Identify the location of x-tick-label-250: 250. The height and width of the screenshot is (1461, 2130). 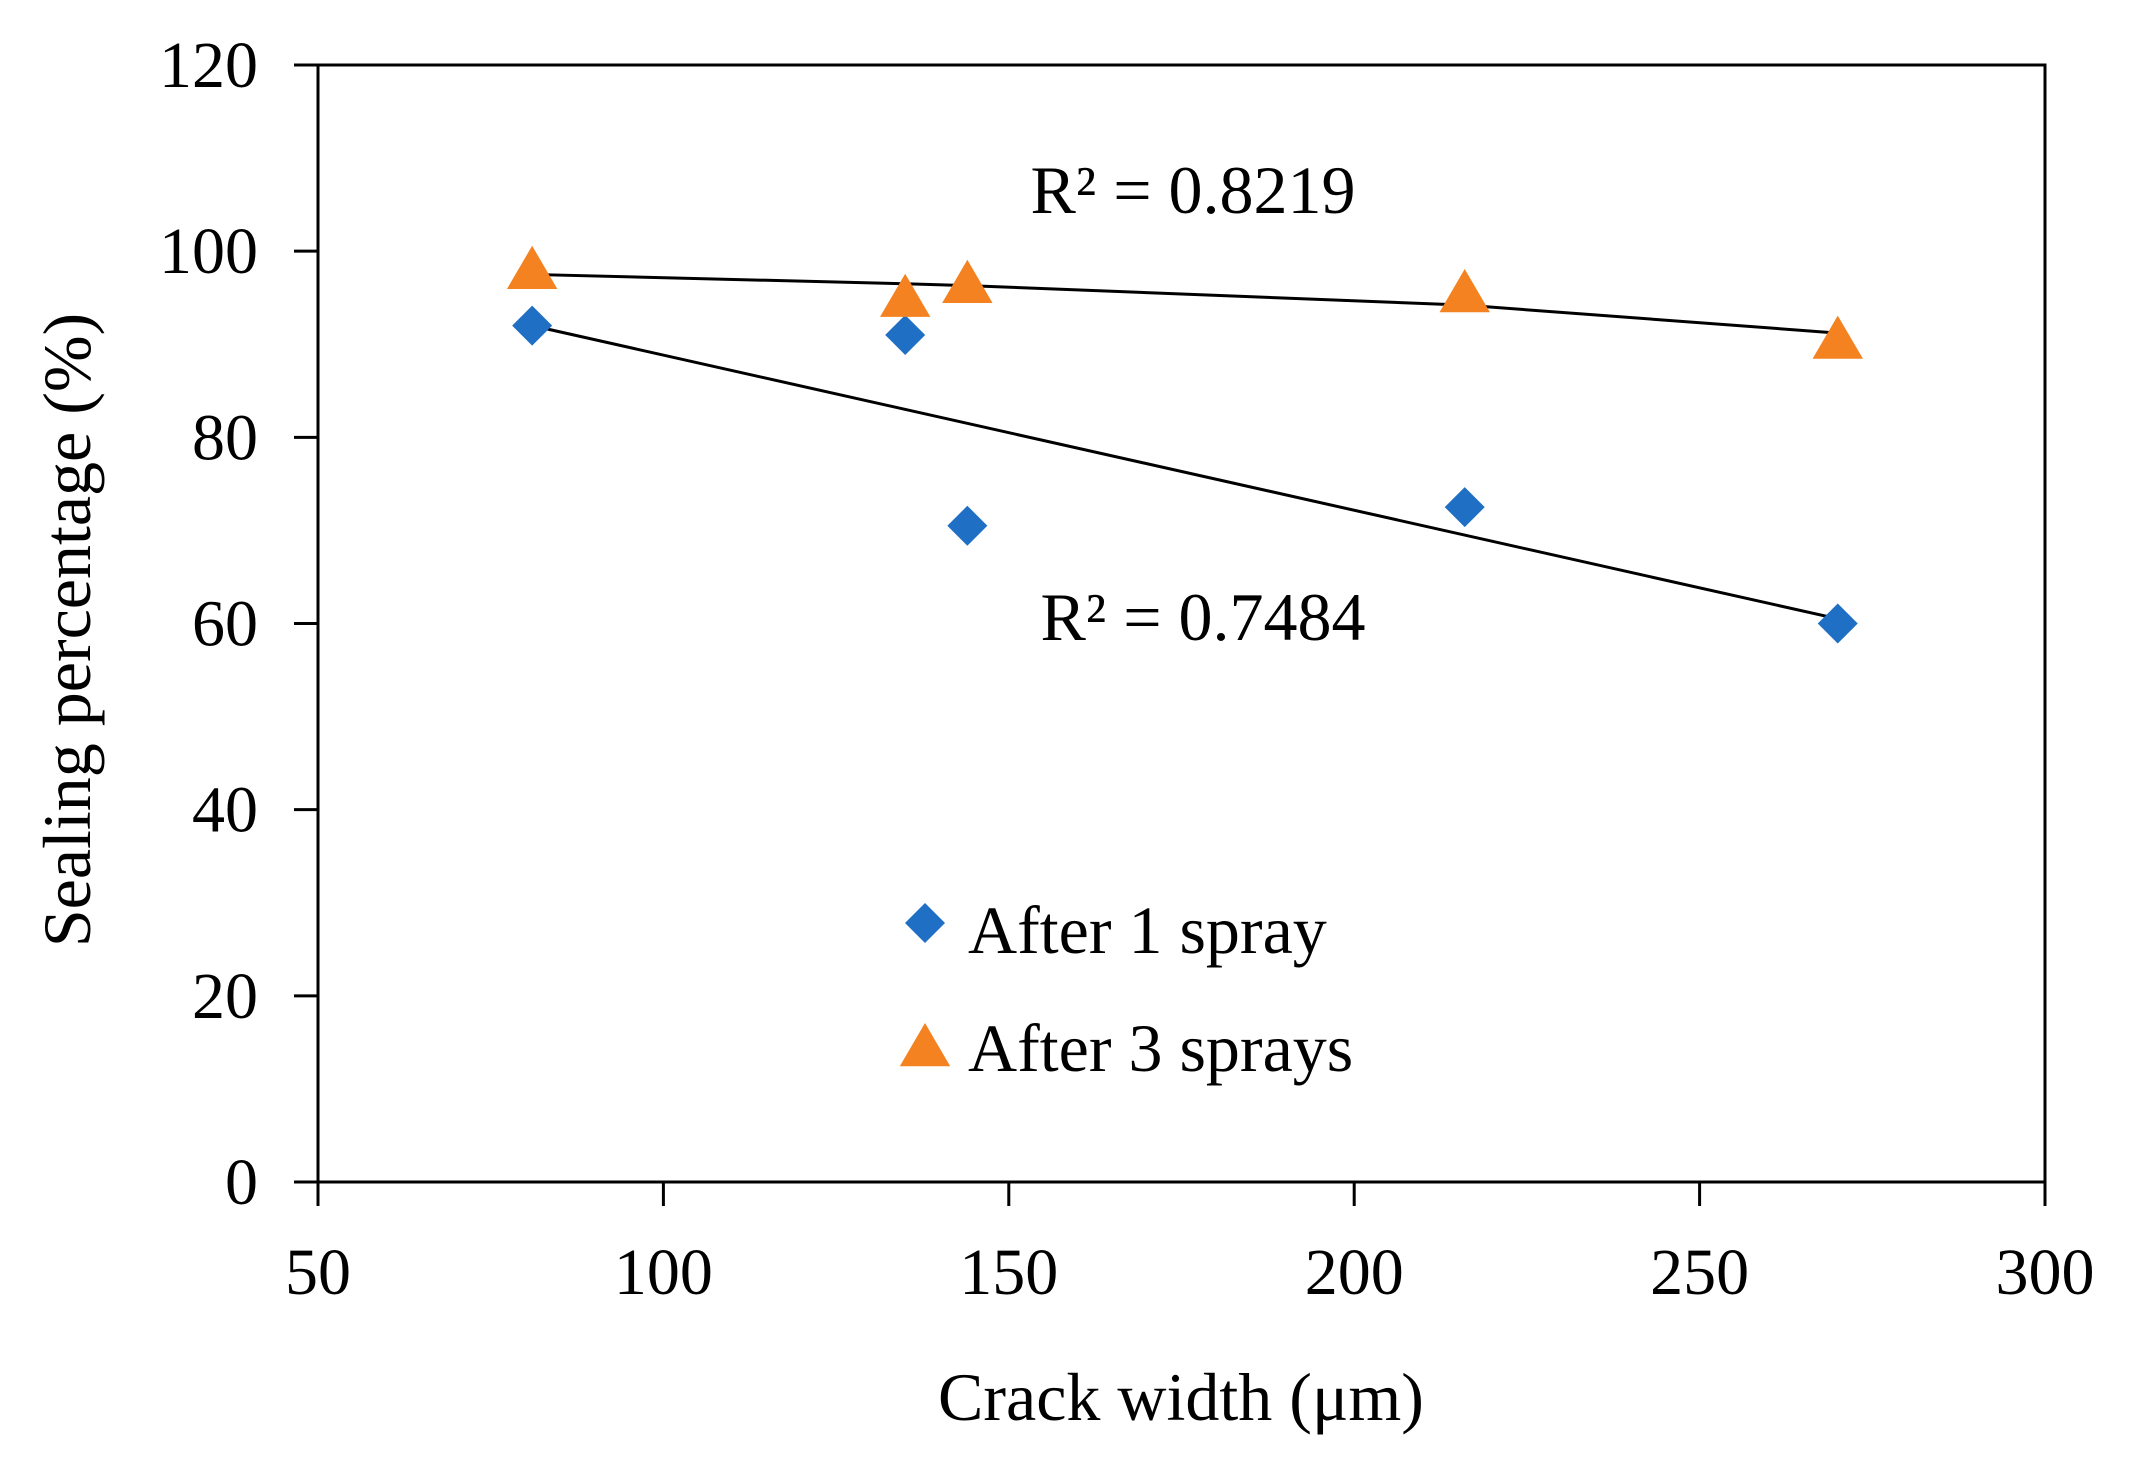
(1699, 1272).